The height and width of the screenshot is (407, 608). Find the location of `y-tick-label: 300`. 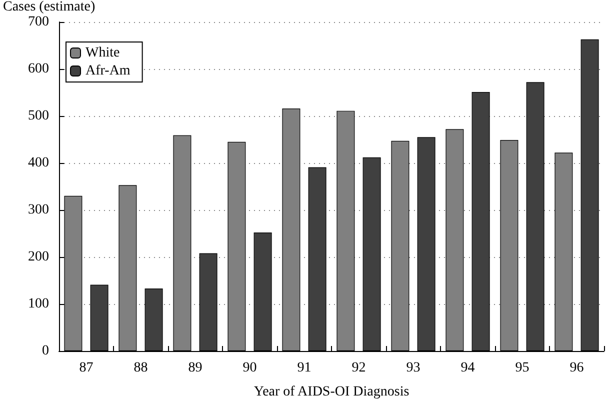

y-tick-label: 300 is located at coordinates (38, 210).